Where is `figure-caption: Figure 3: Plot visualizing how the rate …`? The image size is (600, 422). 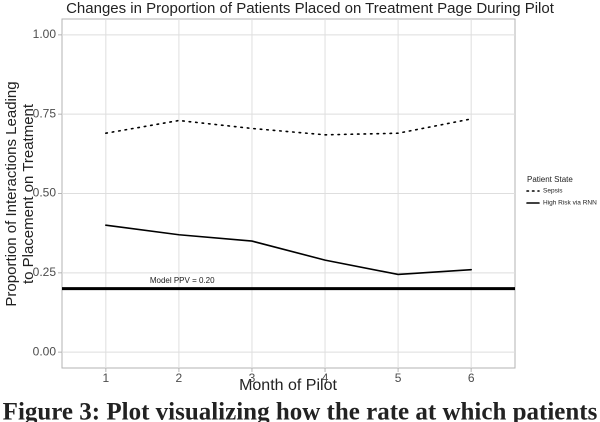 figure-caption: Figure 3: Plot visualizing how the rate … is located at coordinates (300, 410).